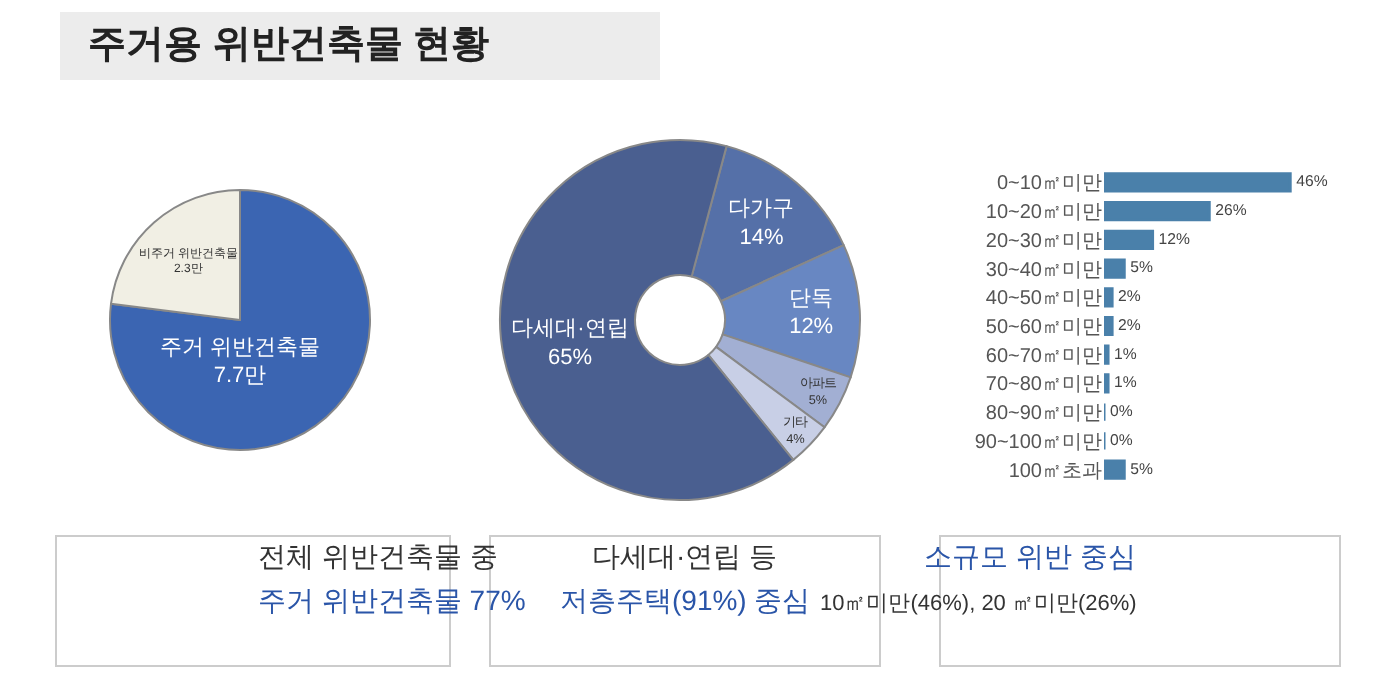 This screenshot has height=684, width=1400. What do you see at coordinates (1043, 414) in the screenshot?
I see `y-tick-label: 80~90㎡미만` at bounding box center [1043, 414].